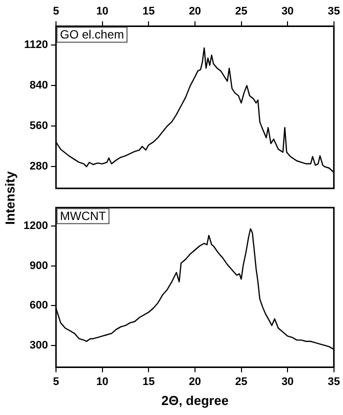 The image size is (343, 415). What do you see at coordinates (36, 45) in the screenshot?
I see `y-tick-label: 1120` at bounding box center [36, 45].